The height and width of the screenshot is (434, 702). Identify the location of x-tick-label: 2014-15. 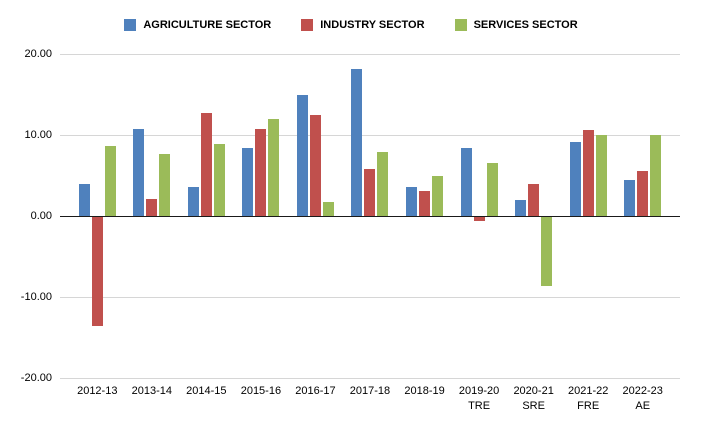
(206, 391).